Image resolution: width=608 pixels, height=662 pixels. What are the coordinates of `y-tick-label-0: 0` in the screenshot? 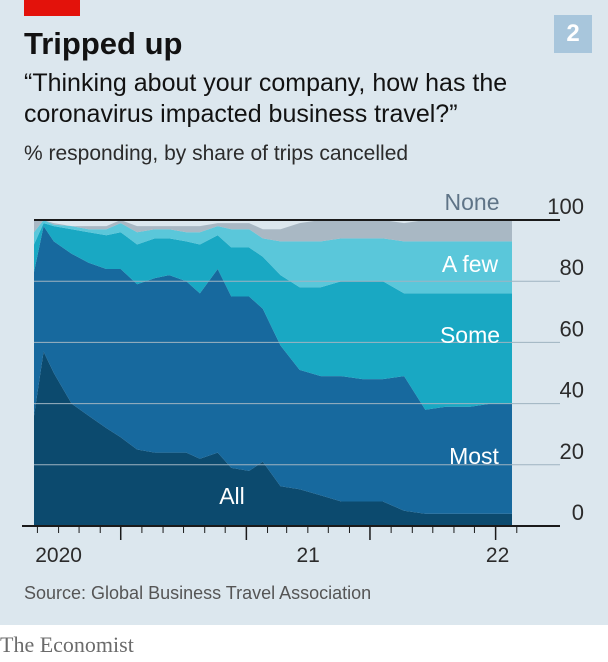 It's located at (578, 512).